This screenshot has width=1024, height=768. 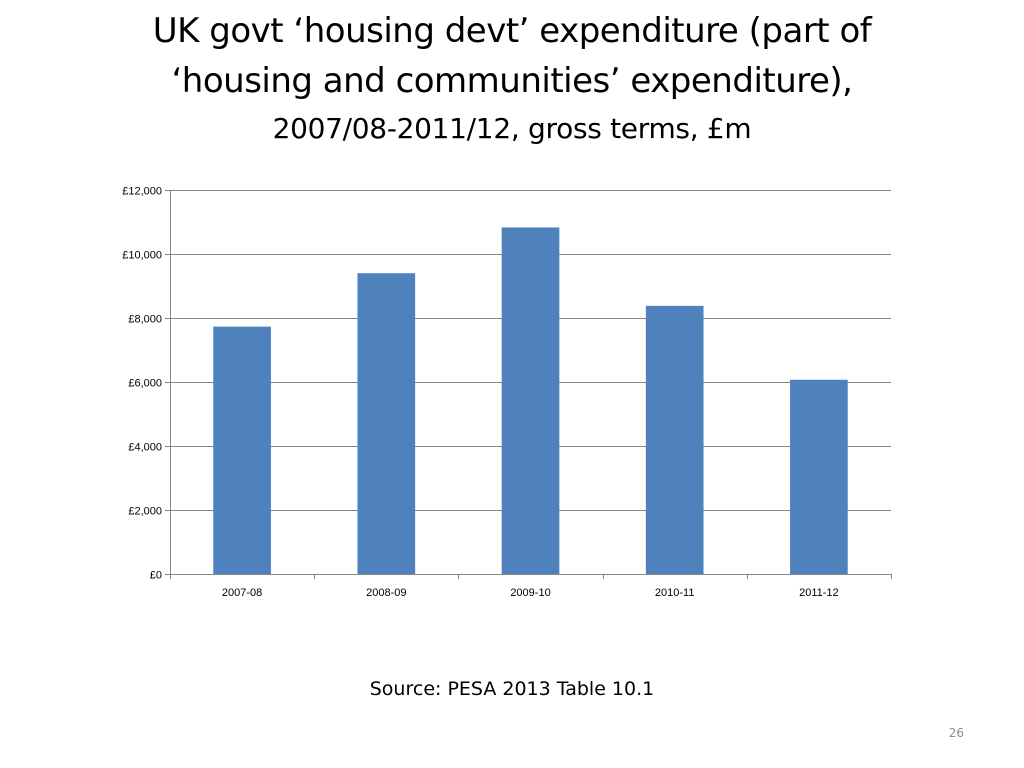 What do you see at coordinates (145, 384) in the screenshot?
I see `y-tick-label: £6,000` at bounding box center [145, 384].